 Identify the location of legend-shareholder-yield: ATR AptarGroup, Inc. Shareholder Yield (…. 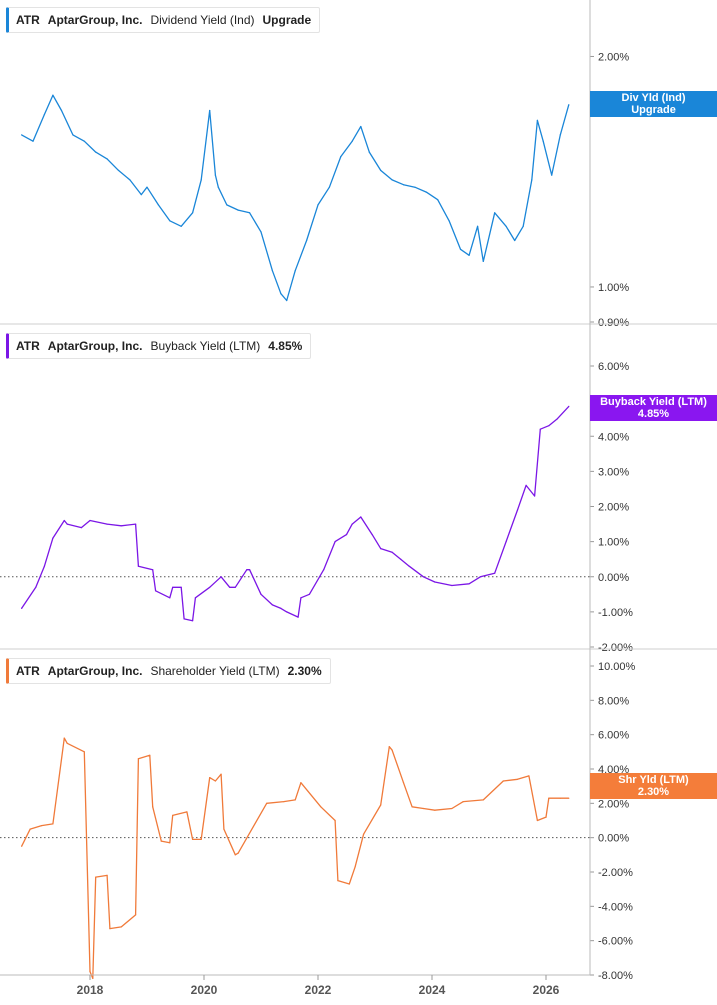
(168, 671).